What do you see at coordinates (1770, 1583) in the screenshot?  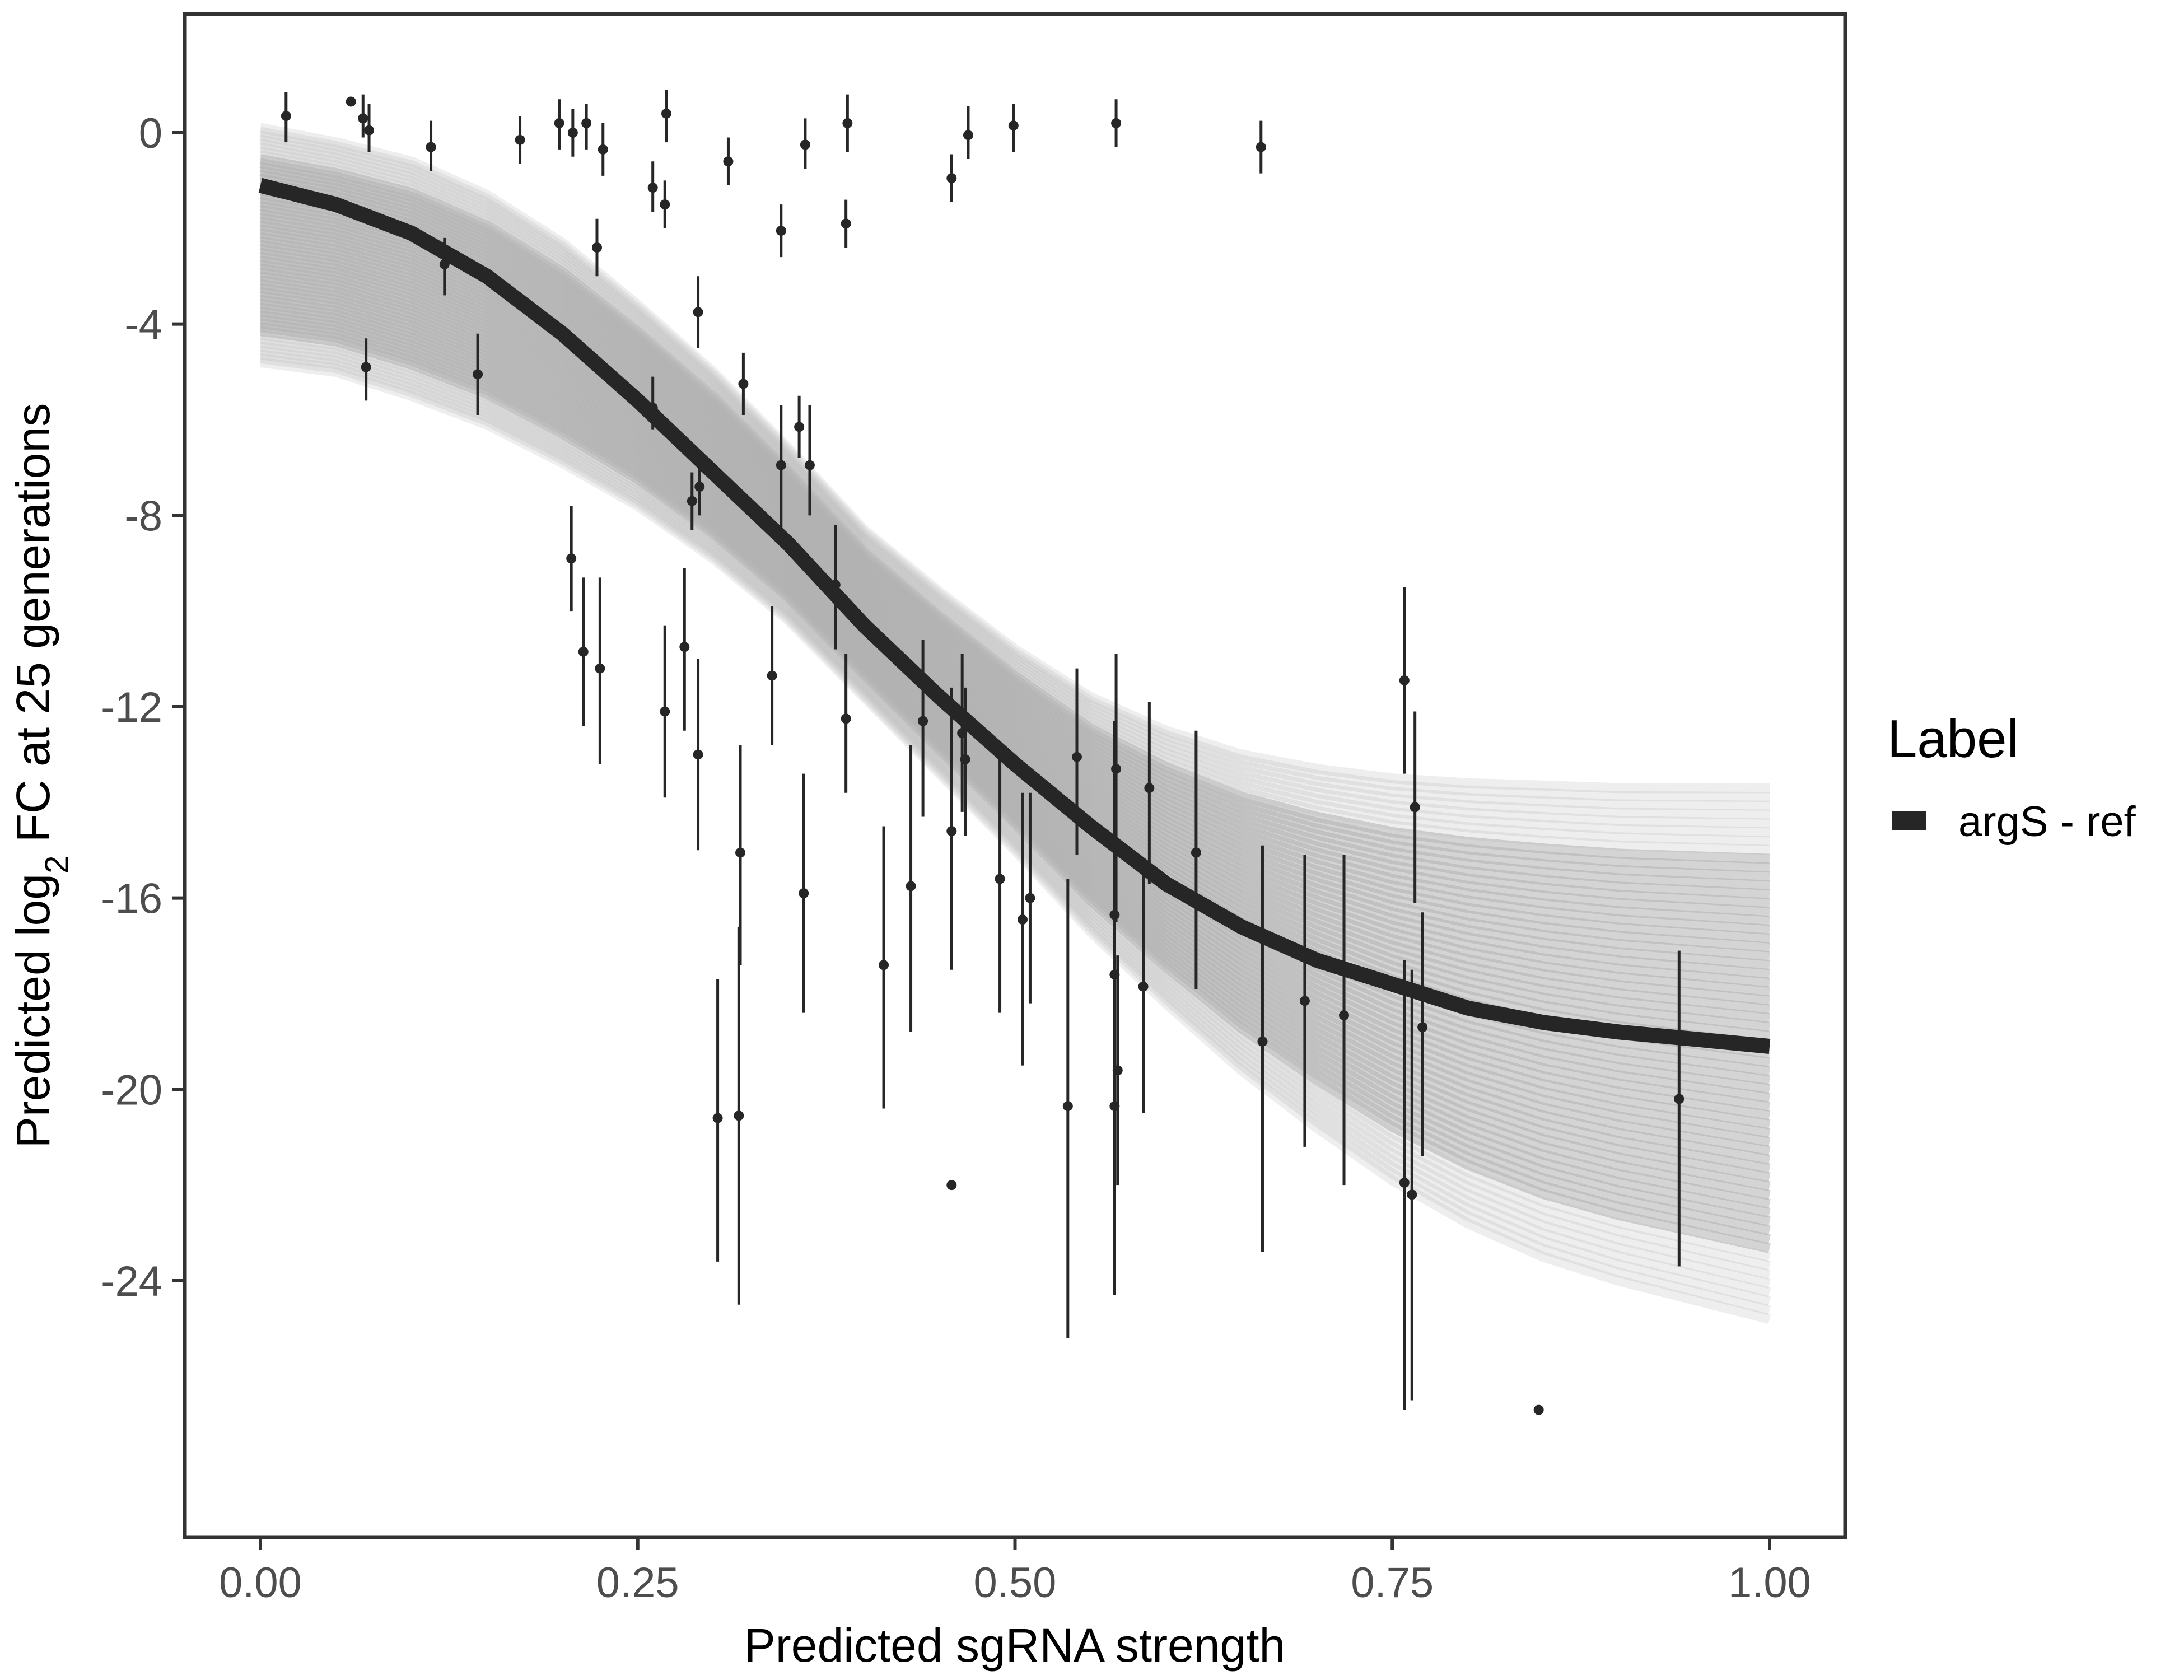 I see `x-tick-label: 1.00` at bounding box center [1770, 1583].